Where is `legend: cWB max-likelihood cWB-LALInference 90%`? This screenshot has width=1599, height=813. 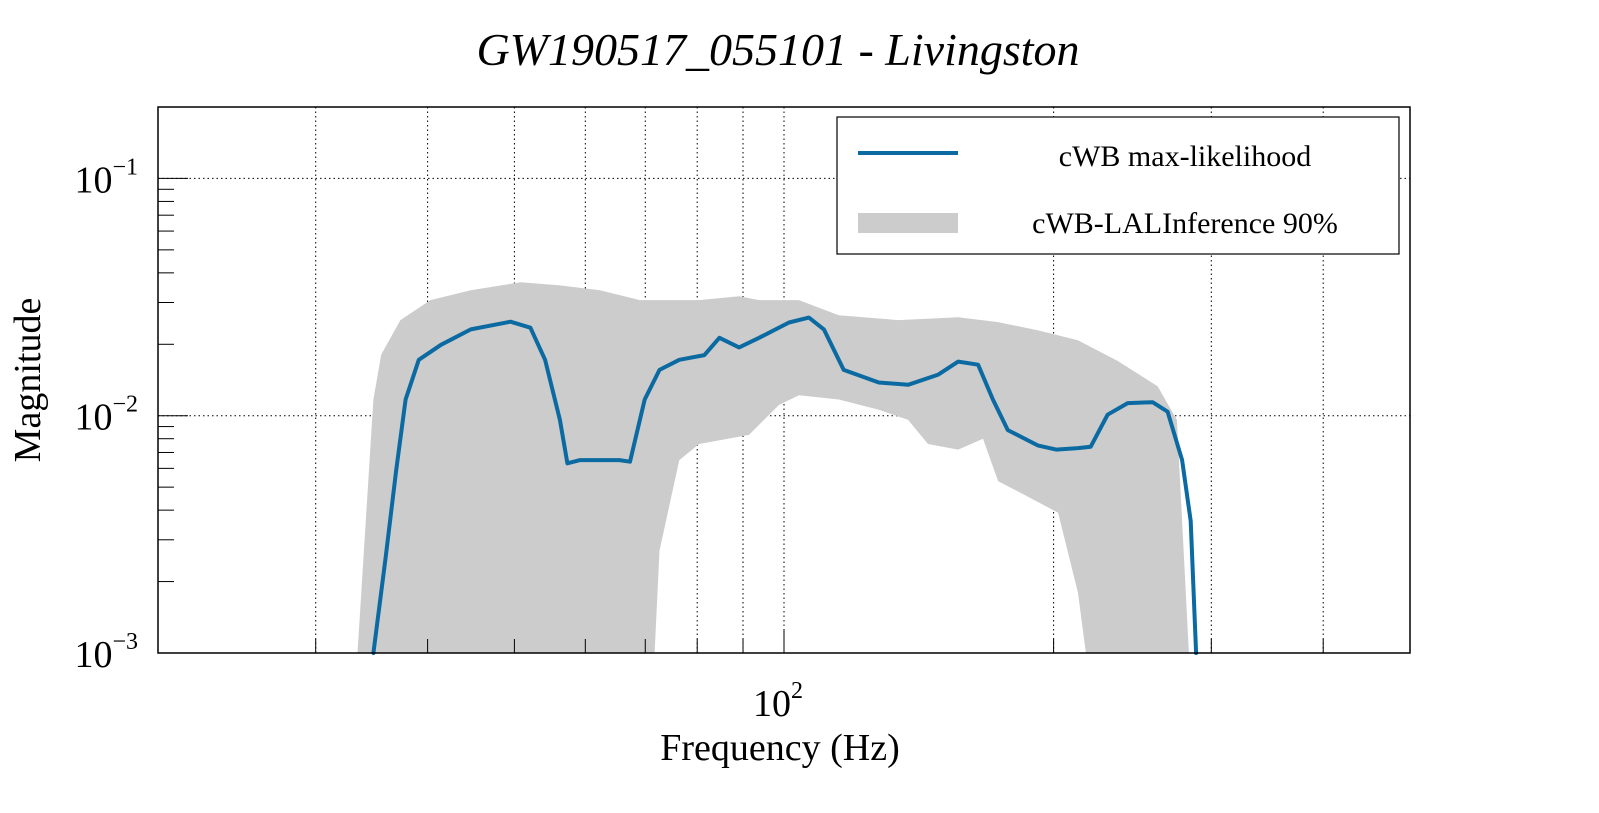 legend: cWB max-likelihood cWB-LALInference 90% is located at coordinates (1118, 185).